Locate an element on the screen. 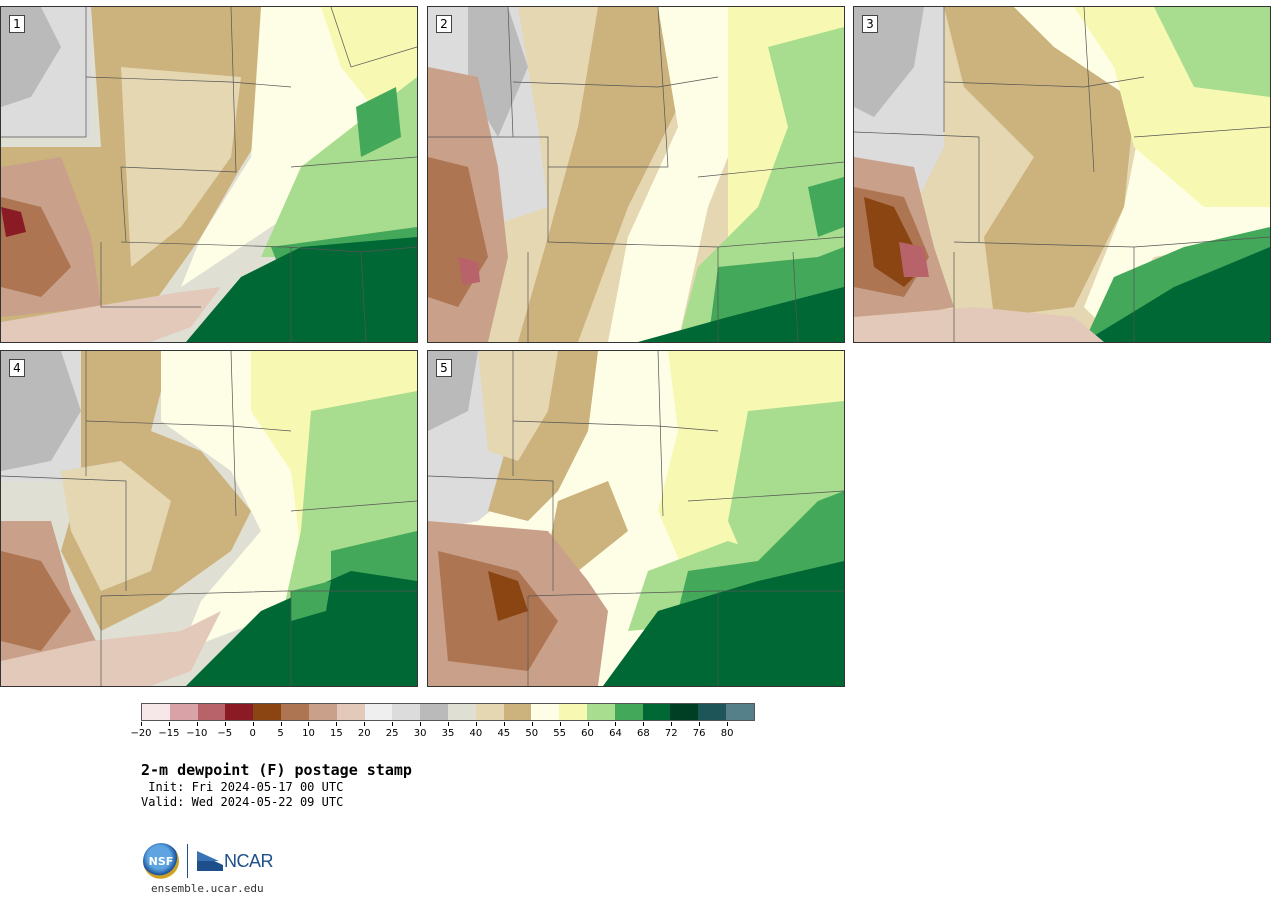 Image resolution: width=1280 pixels, height=901 pixels. colorbar-tick-label: 20 is located at coordinates (364, 733).